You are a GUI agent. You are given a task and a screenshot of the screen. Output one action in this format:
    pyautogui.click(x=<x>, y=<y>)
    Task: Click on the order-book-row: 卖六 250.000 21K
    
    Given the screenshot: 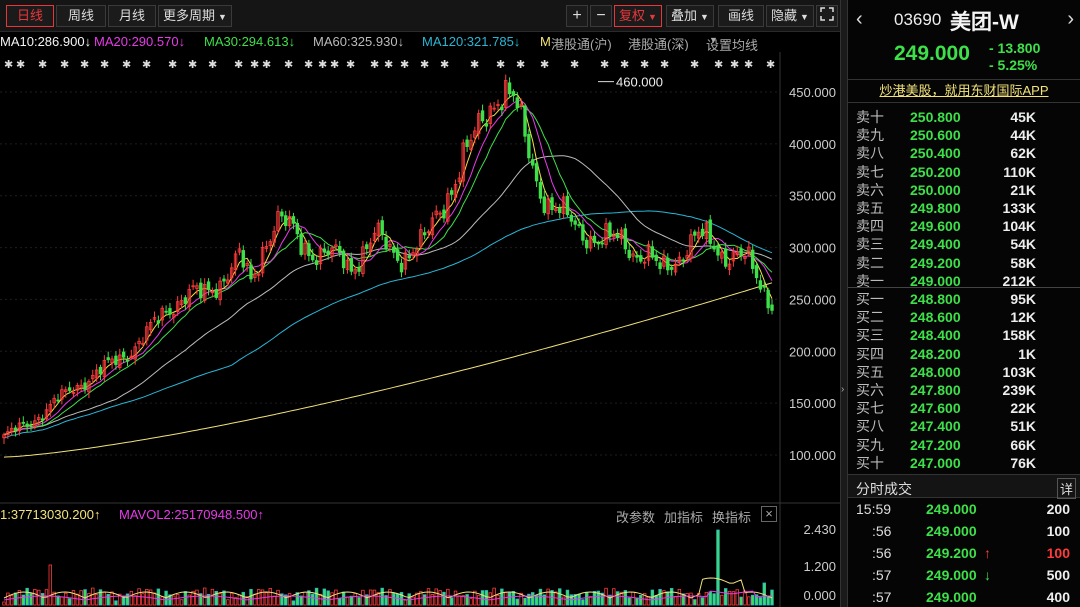 What is the action you would take?
    pyautogui.click(x=964, y=190)
    